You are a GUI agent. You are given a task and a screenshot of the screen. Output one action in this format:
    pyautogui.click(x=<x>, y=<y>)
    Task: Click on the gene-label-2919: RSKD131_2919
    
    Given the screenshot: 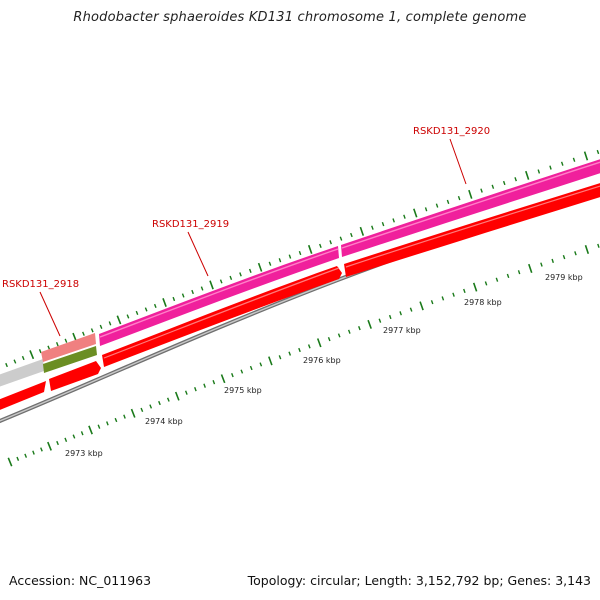 What is the action you would take?
    pyautogui.click(x=190, y=224)
    